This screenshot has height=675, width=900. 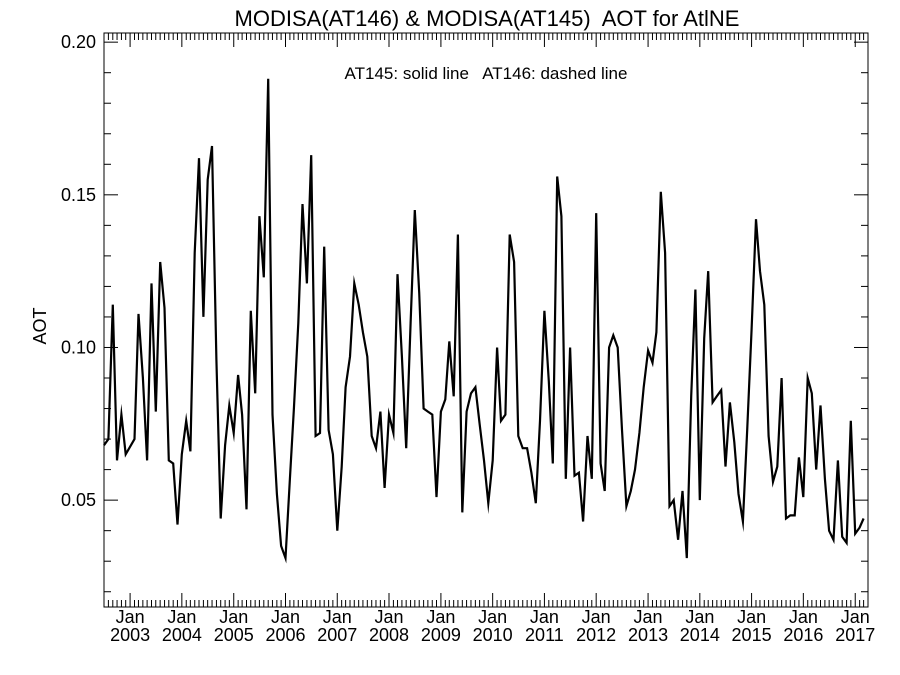 I want to click on x-tick-label-year: 2003, so click(x=130, y=635).